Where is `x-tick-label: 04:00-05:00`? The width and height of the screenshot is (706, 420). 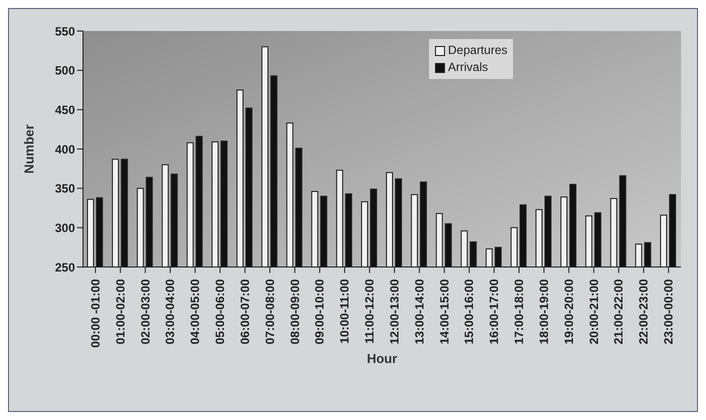
x-tick-label: 04:00-05:00 is located at coordinates (195, 311).